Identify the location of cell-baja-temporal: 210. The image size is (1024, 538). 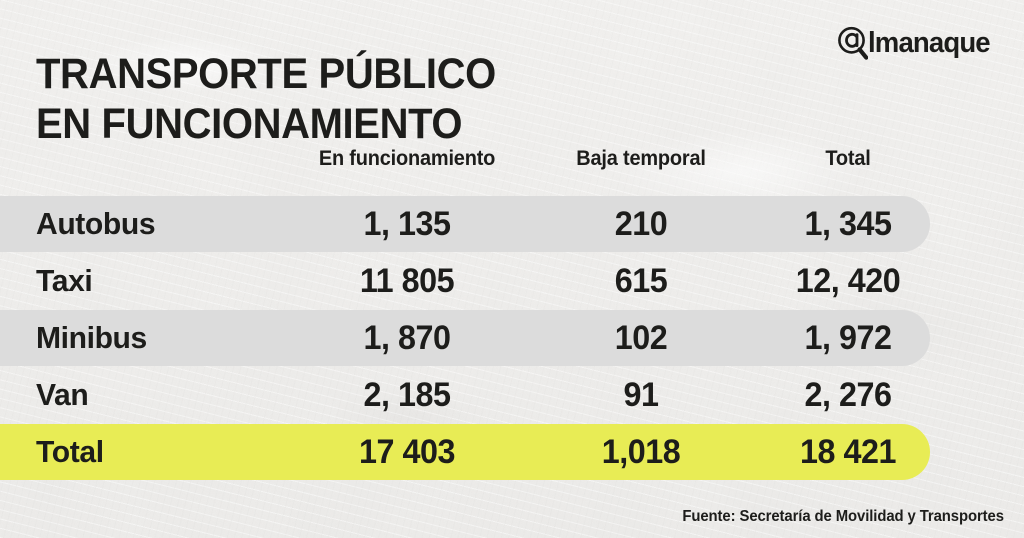
(641, 224).